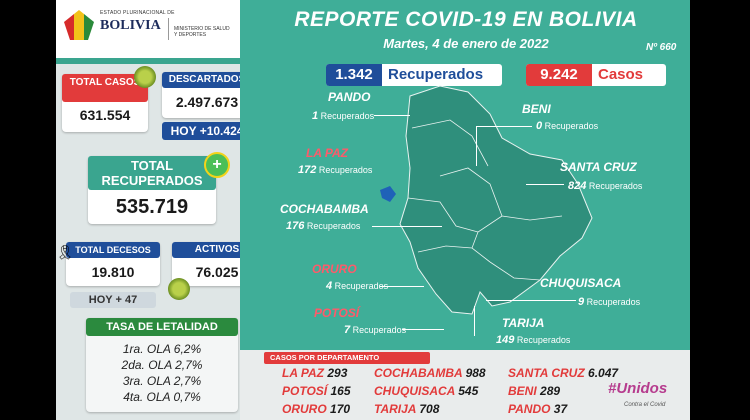  What do you see at coordinates (531, 300) in the screenshot?
I see `leader-line-chuquisaca` at bounding box center [531, 300].